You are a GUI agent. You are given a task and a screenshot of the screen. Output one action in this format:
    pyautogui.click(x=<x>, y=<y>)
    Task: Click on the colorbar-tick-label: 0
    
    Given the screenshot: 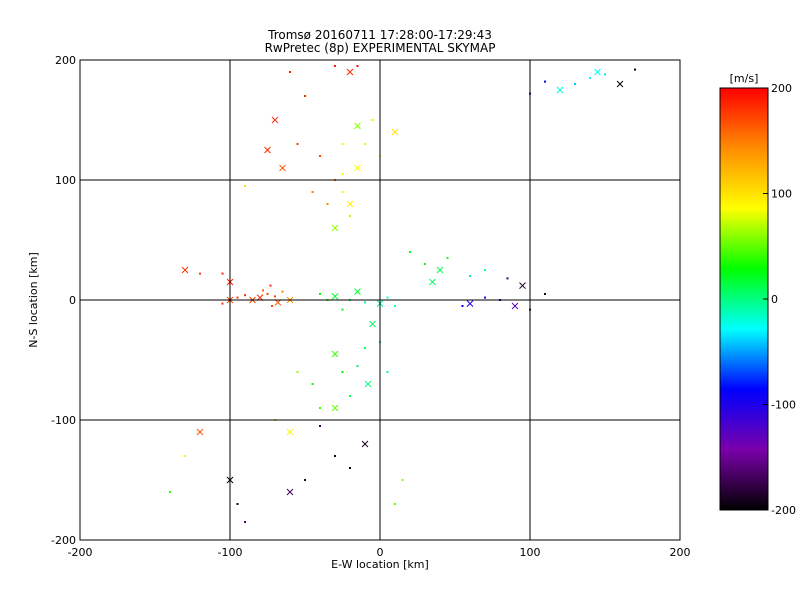 What is the action you would take?
    pyautogui.click(x=774, y=299)
    